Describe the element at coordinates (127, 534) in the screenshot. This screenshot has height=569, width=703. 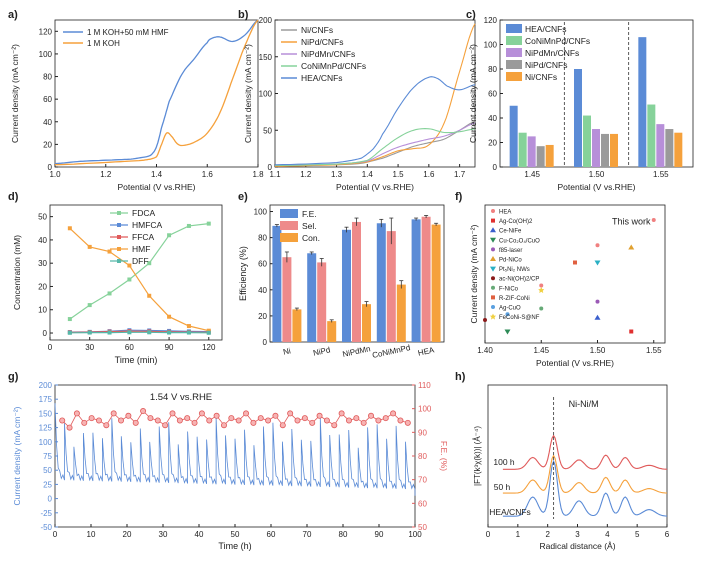
I see `x-tick-label: 20` at that location.